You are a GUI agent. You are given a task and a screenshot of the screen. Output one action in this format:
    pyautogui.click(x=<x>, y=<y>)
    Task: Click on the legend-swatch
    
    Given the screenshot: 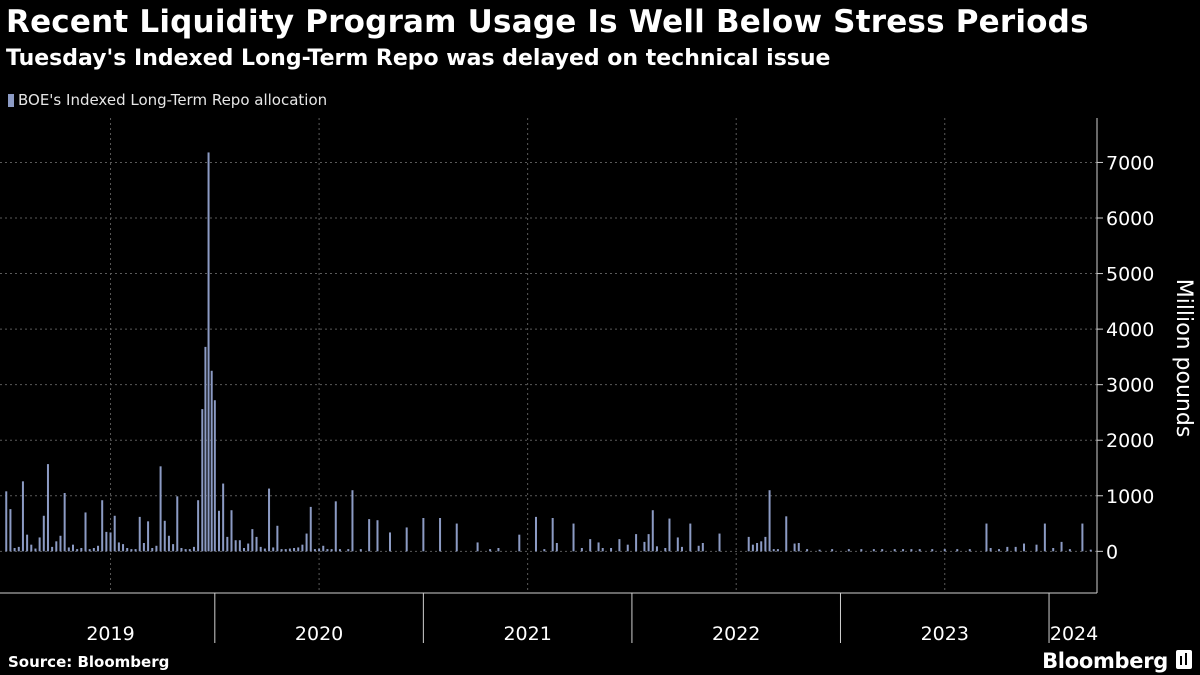 What is the action you would take?
    pyautogui.click(x=11, y=100)
    